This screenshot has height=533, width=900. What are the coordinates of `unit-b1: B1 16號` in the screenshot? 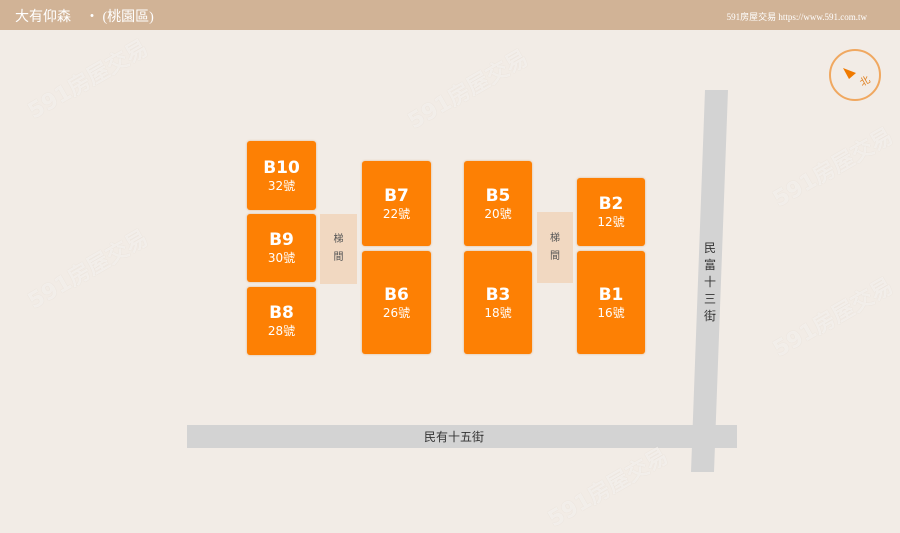 It's located at (611, 302).